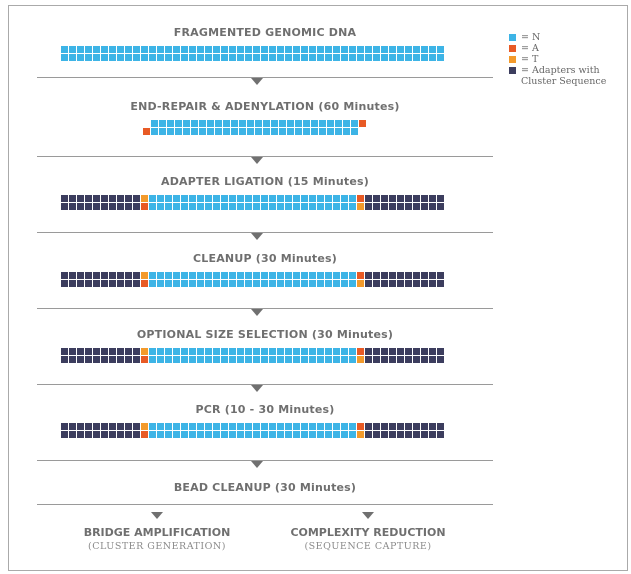 The width and height of the screenshot is (631, 574). What do you see at coordinates (360, 206) in the screenshot?
I see `base-square-t` at bounding box center [360, 206].